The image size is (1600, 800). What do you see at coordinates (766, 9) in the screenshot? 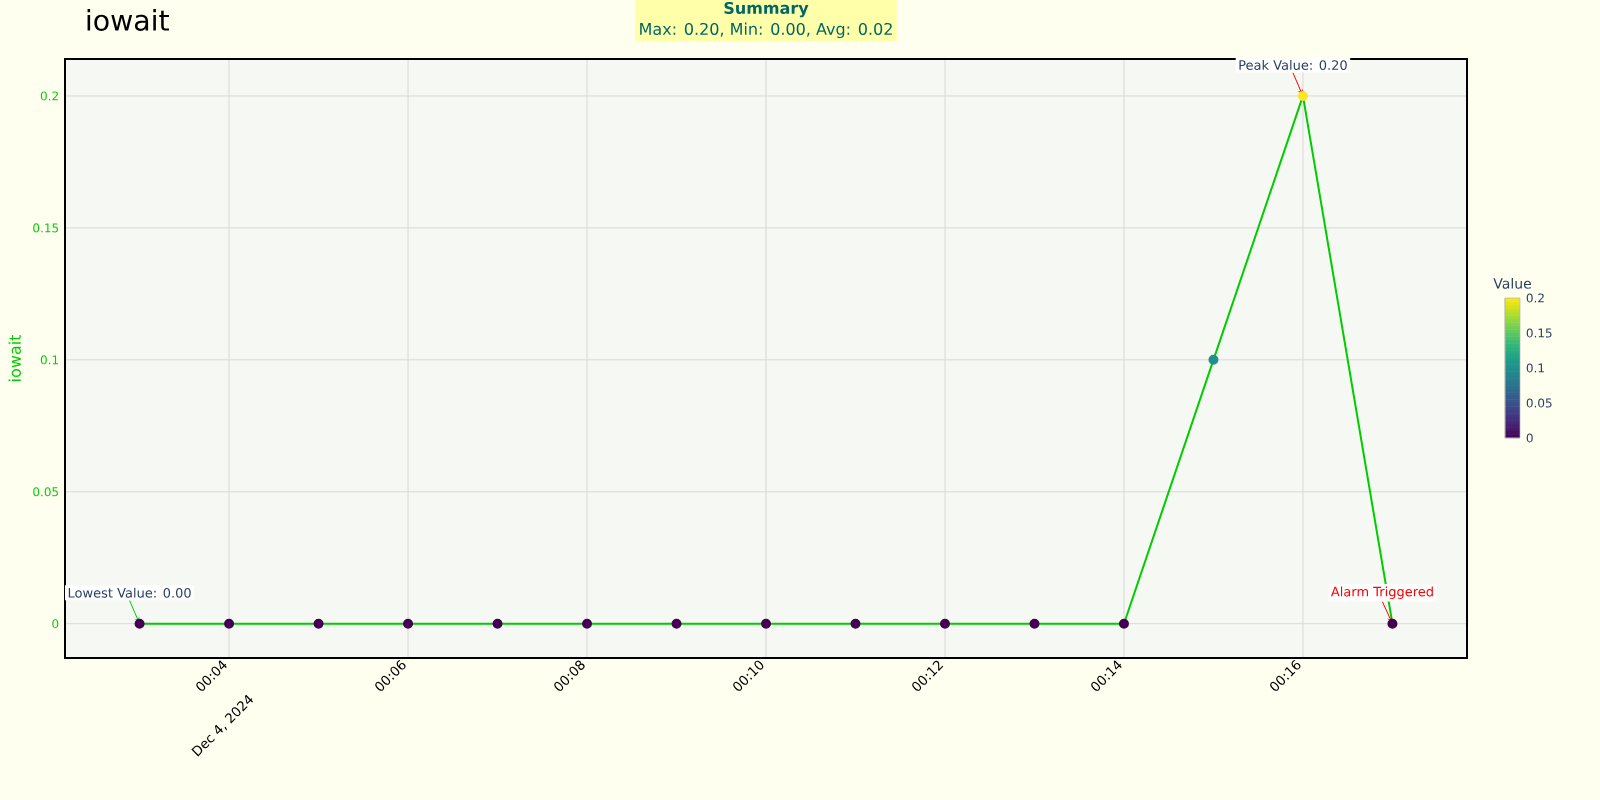
I see `text: Summary` at bounding box center [766, 9].